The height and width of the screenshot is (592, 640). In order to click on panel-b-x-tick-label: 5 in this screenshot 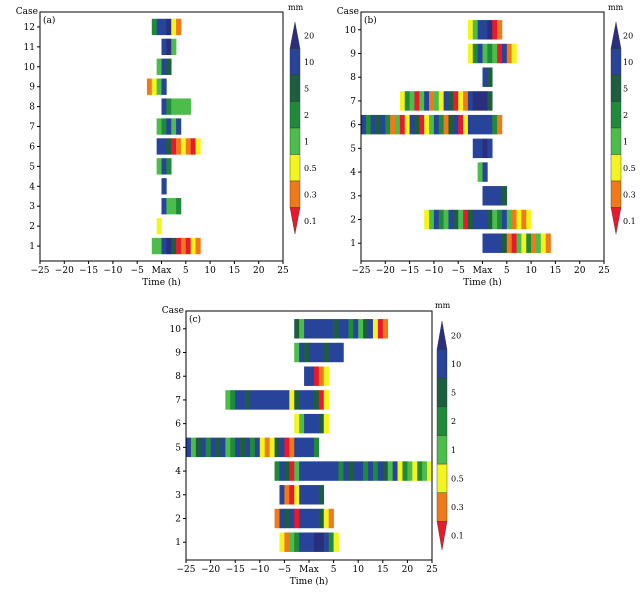, I will do `click(507, 271)`.